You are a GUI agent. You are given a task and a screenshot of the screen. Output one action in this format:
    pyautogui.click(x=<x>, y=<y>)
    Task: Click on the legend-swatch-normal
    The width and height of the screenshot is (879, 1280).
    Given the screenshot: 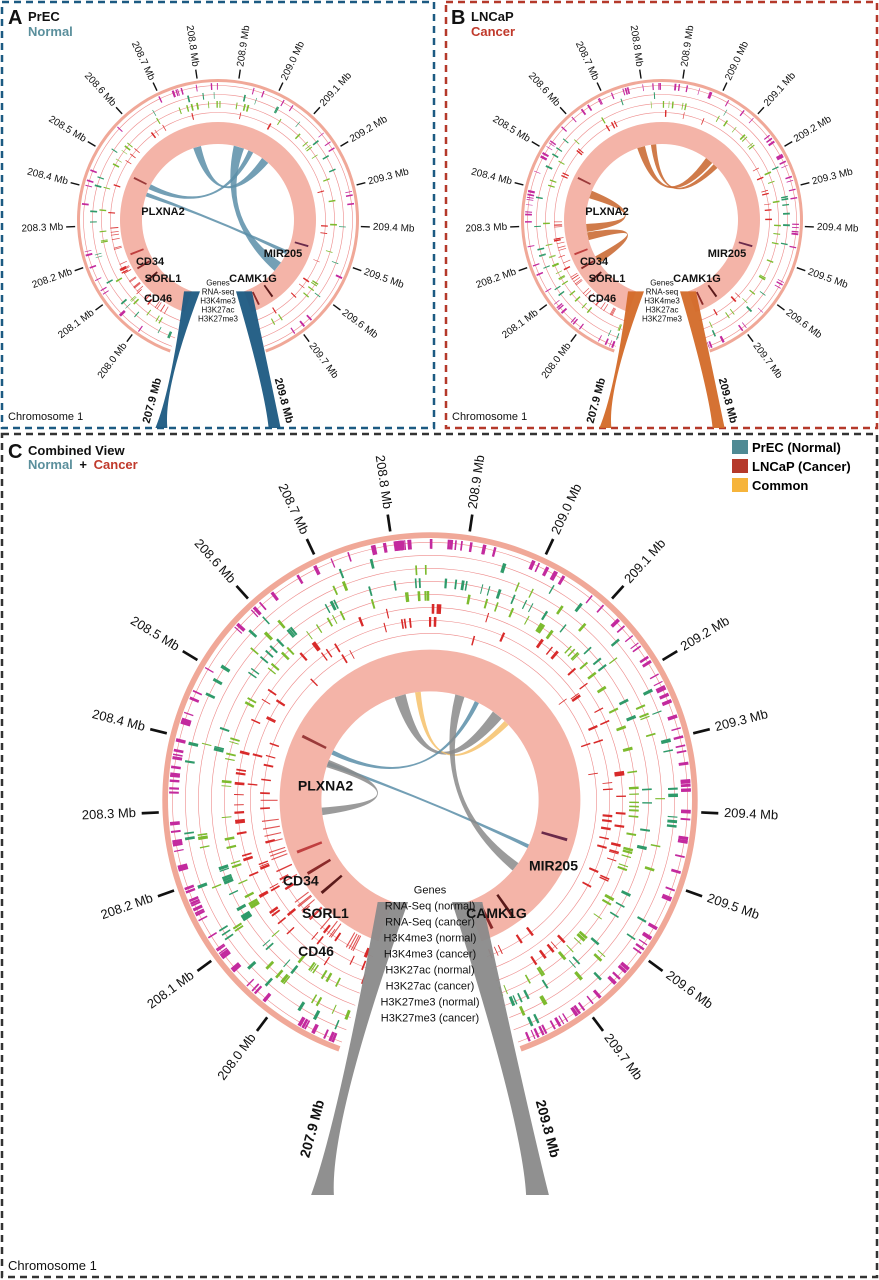 What is the action you would take?
    pyautogui.click(x=740, y=447)
    